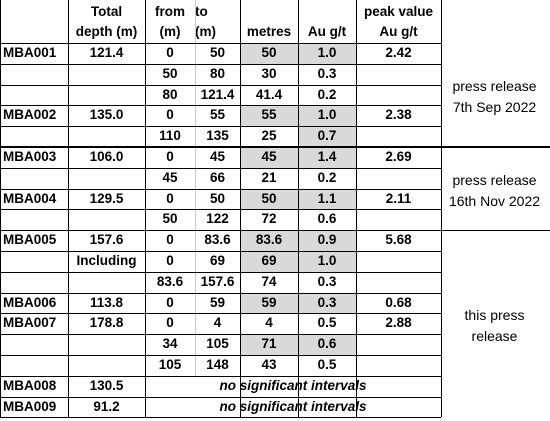 The width and height of the screenshot is (550, 421). I want to click on cell-to: 121.4, so click(217, 94).